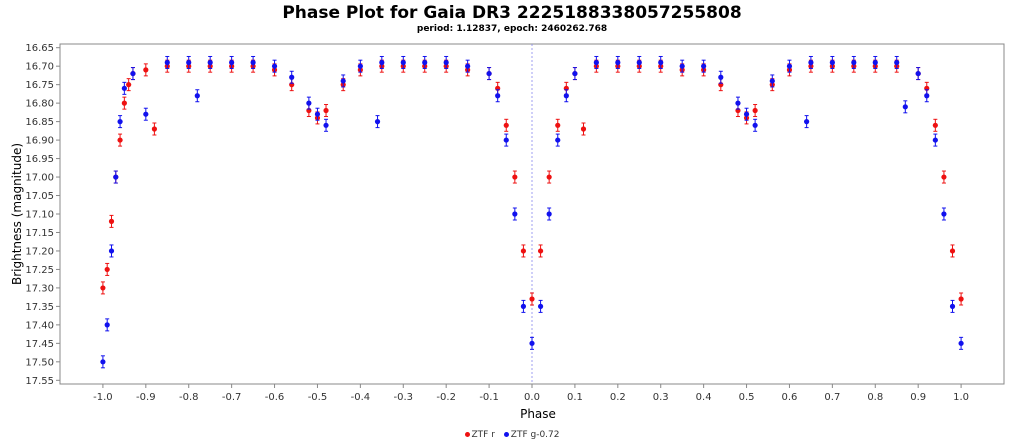  What do you see at coordinates (39, 141) in the screenshot?
I see `y-tick-label: 16.90` at bounding box center [39, 141].